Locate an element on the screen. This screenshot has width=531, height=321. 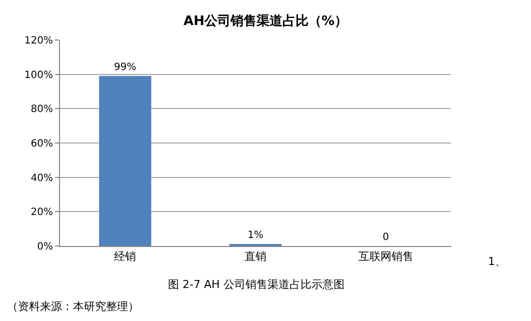
y-tick-label: 60% is located at coordinates (41, 144).